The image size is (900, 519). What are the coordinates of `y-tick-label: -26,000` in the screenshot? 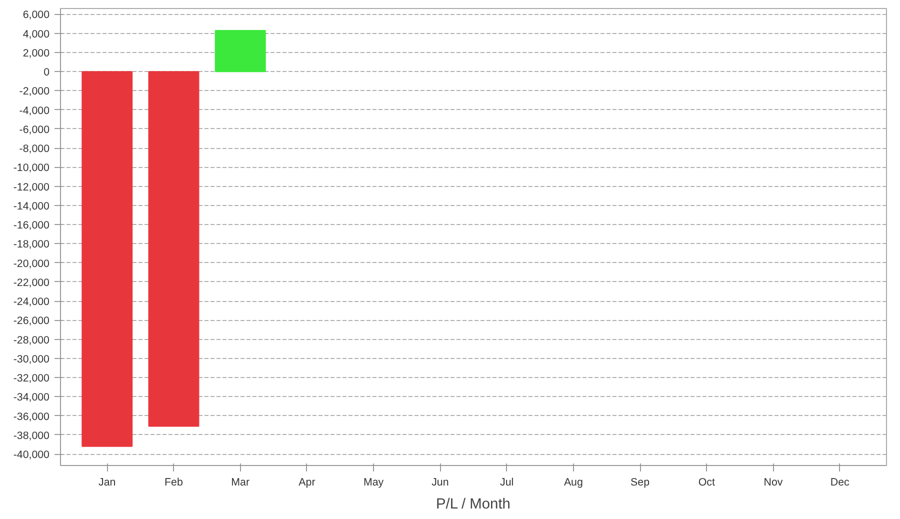 It's located at (31, 321).